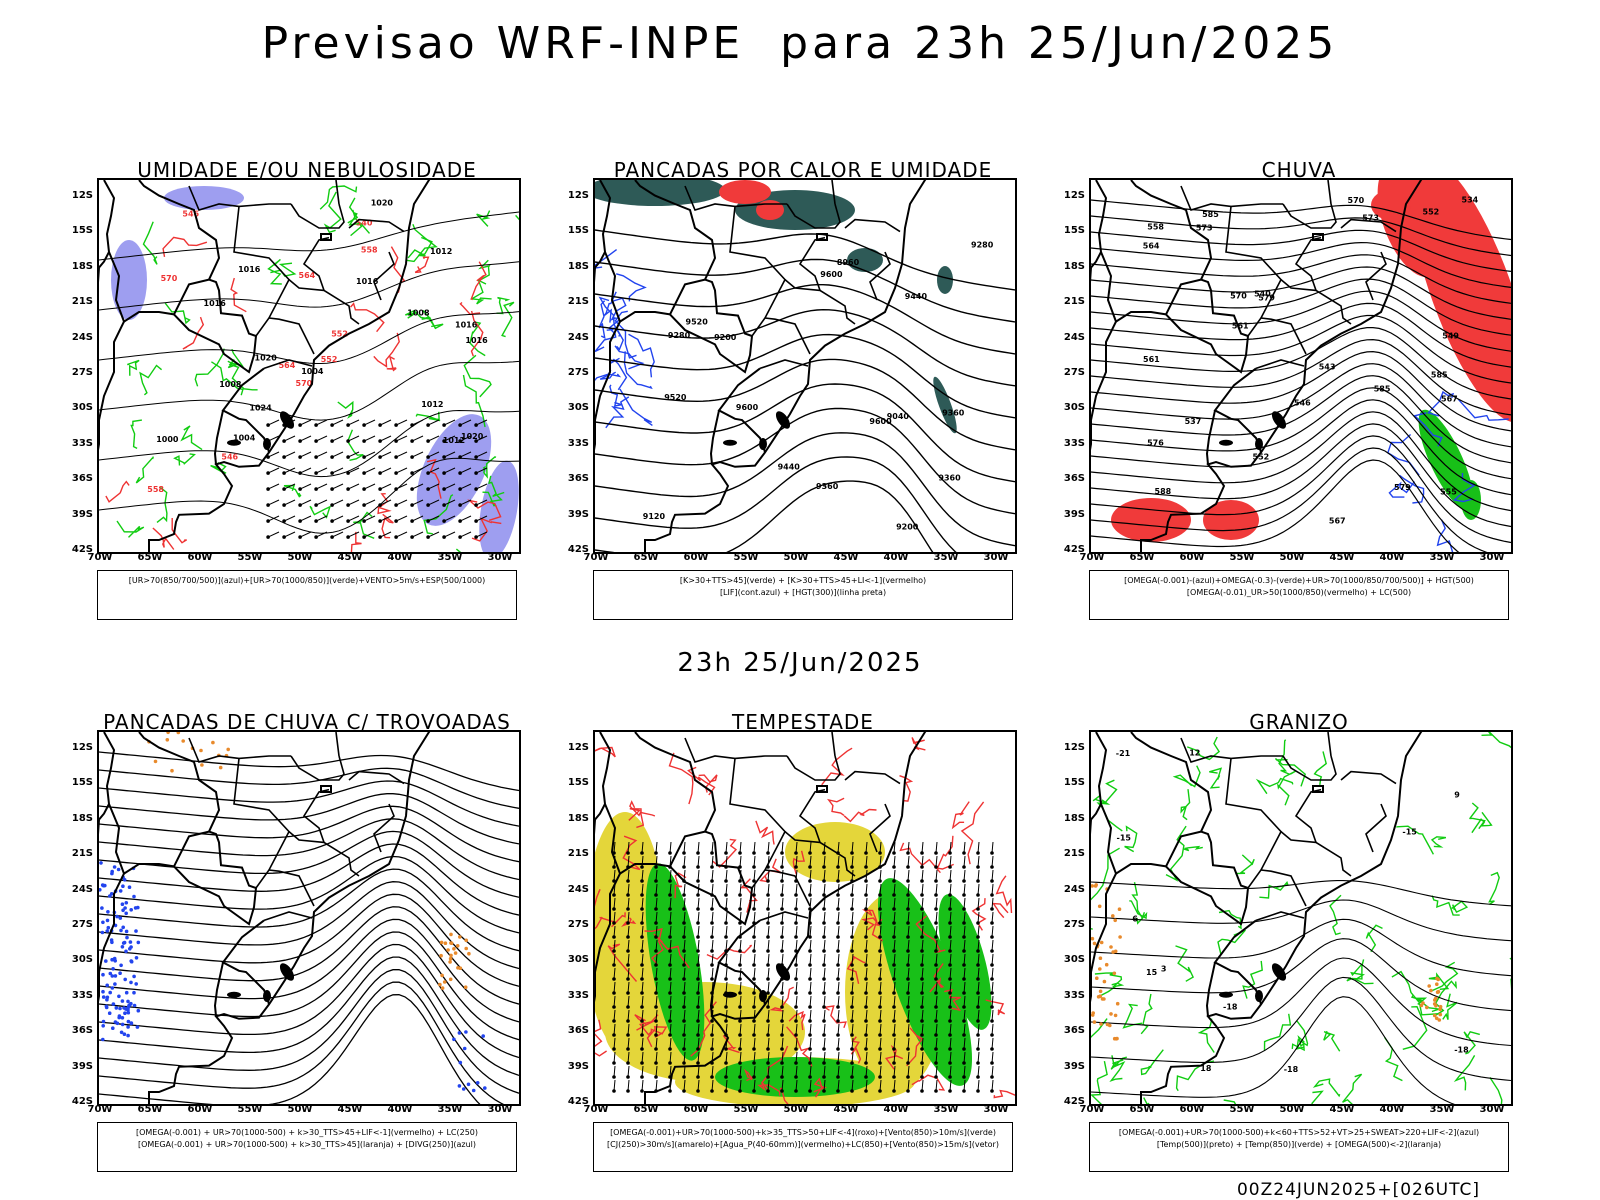  Describe the element at coordinates (244, 437) in the screenshot. I see `contour-label: 1004` at that location.